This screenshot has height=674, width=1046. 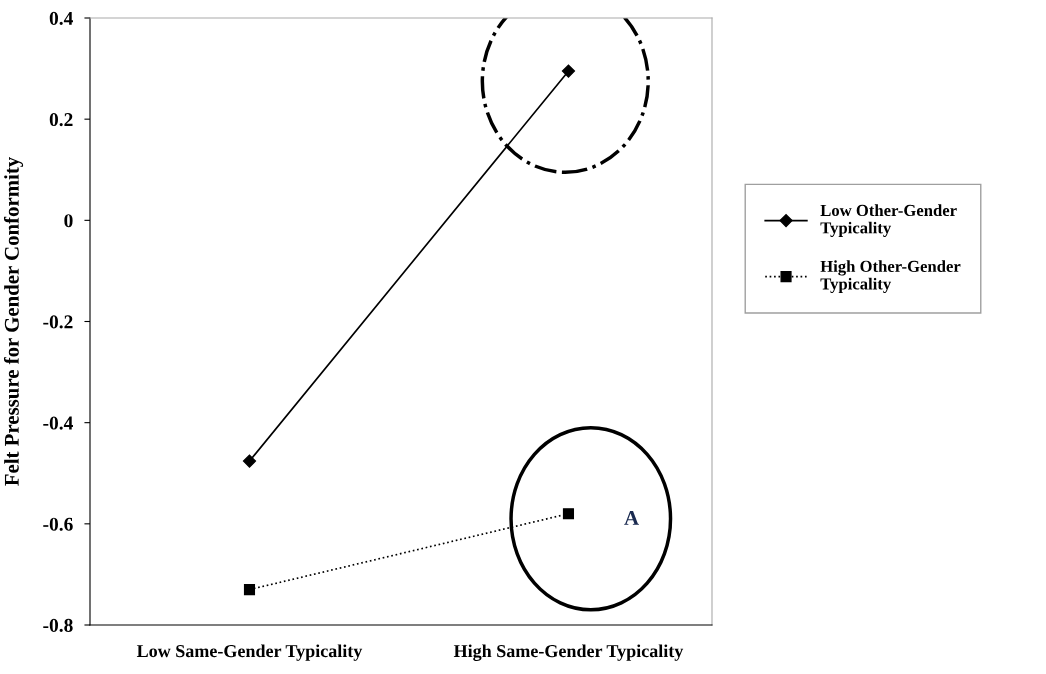 What do you see at coordinates (13, 321) in the screenshot?
I see `y-axis-title: Felt Pressure for Gender Conformity` at bounding box center [13, 321].